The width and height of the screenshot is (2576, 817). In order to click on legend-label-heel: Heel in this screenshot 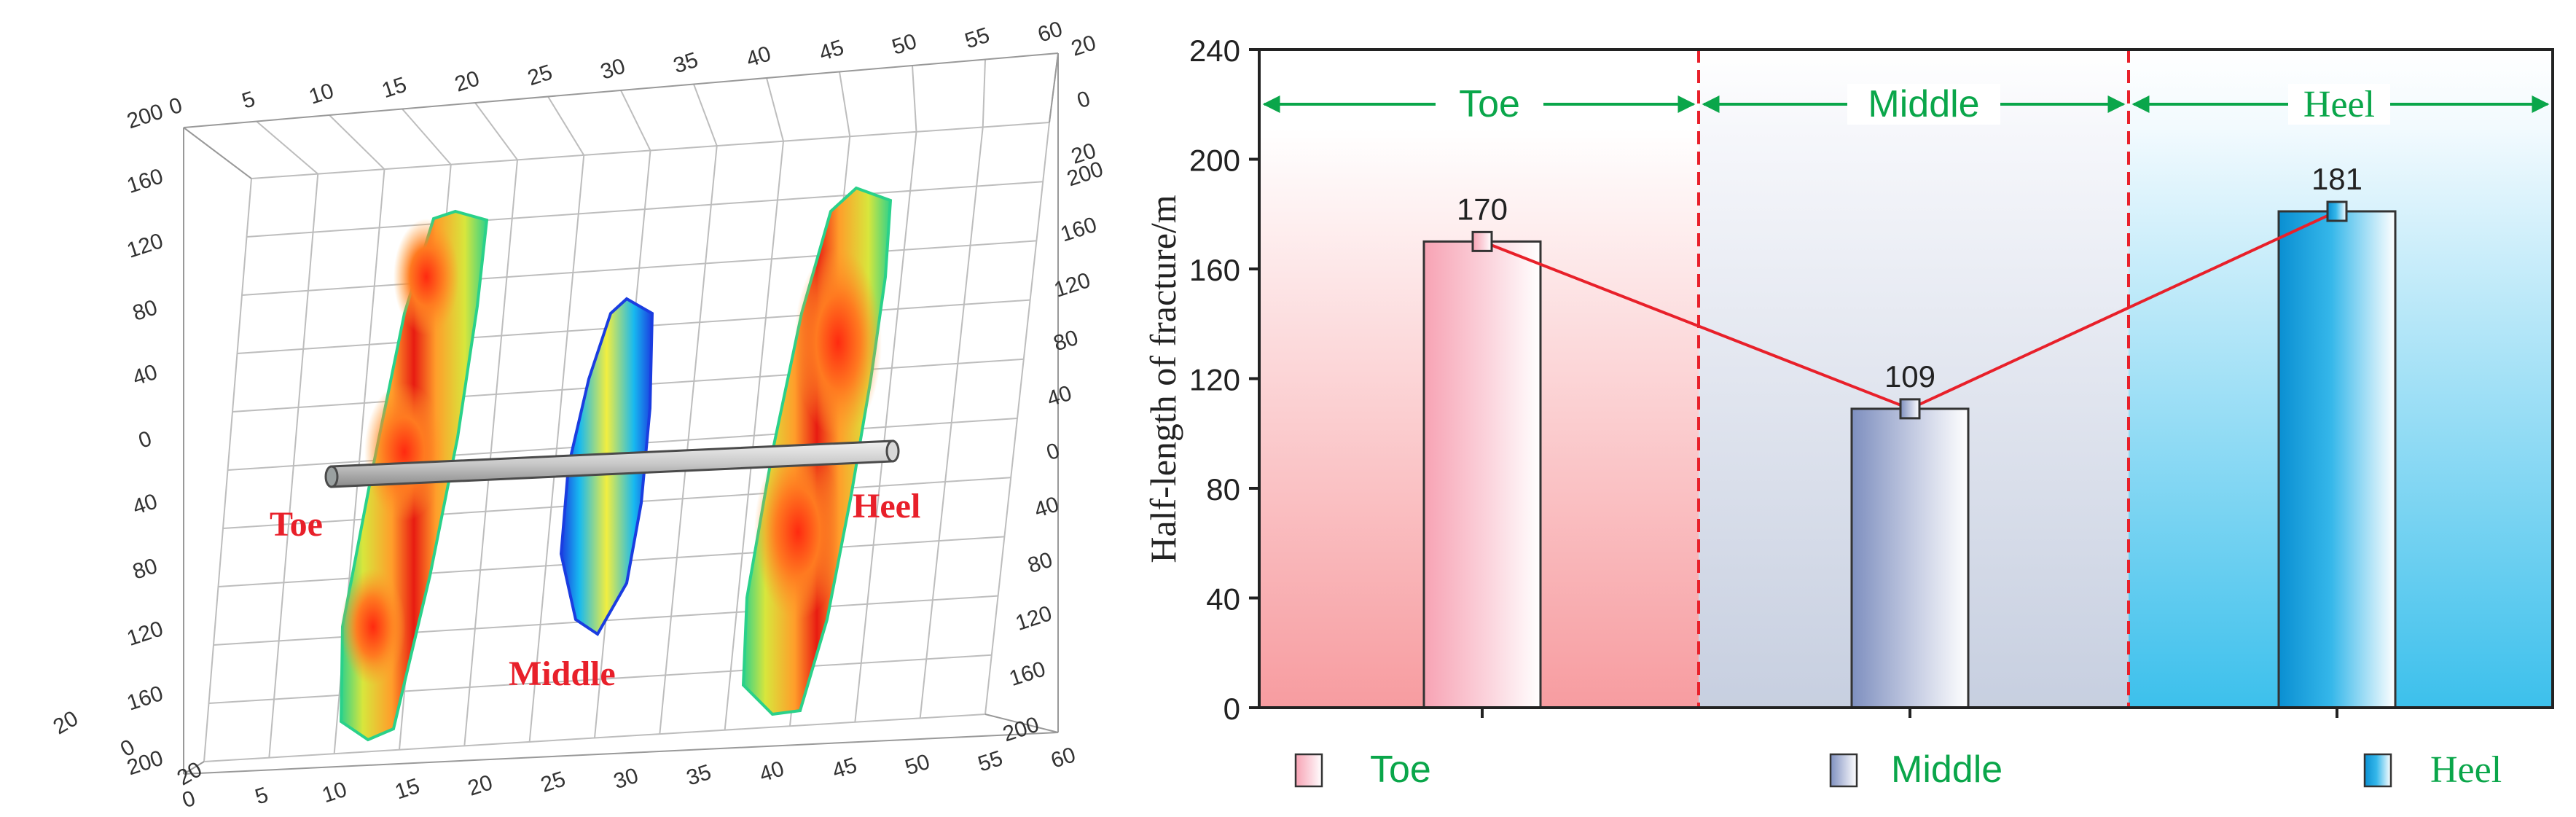, I will do `click(2466, 770)`.